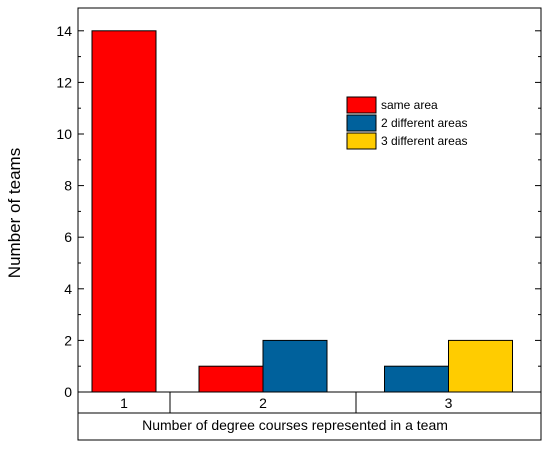 Image resolution: width=550 pixels, height=453 pixels. Describe the element at coordinates (231, 379) in the screenshot. I see `bar-2-same-area` at that location.